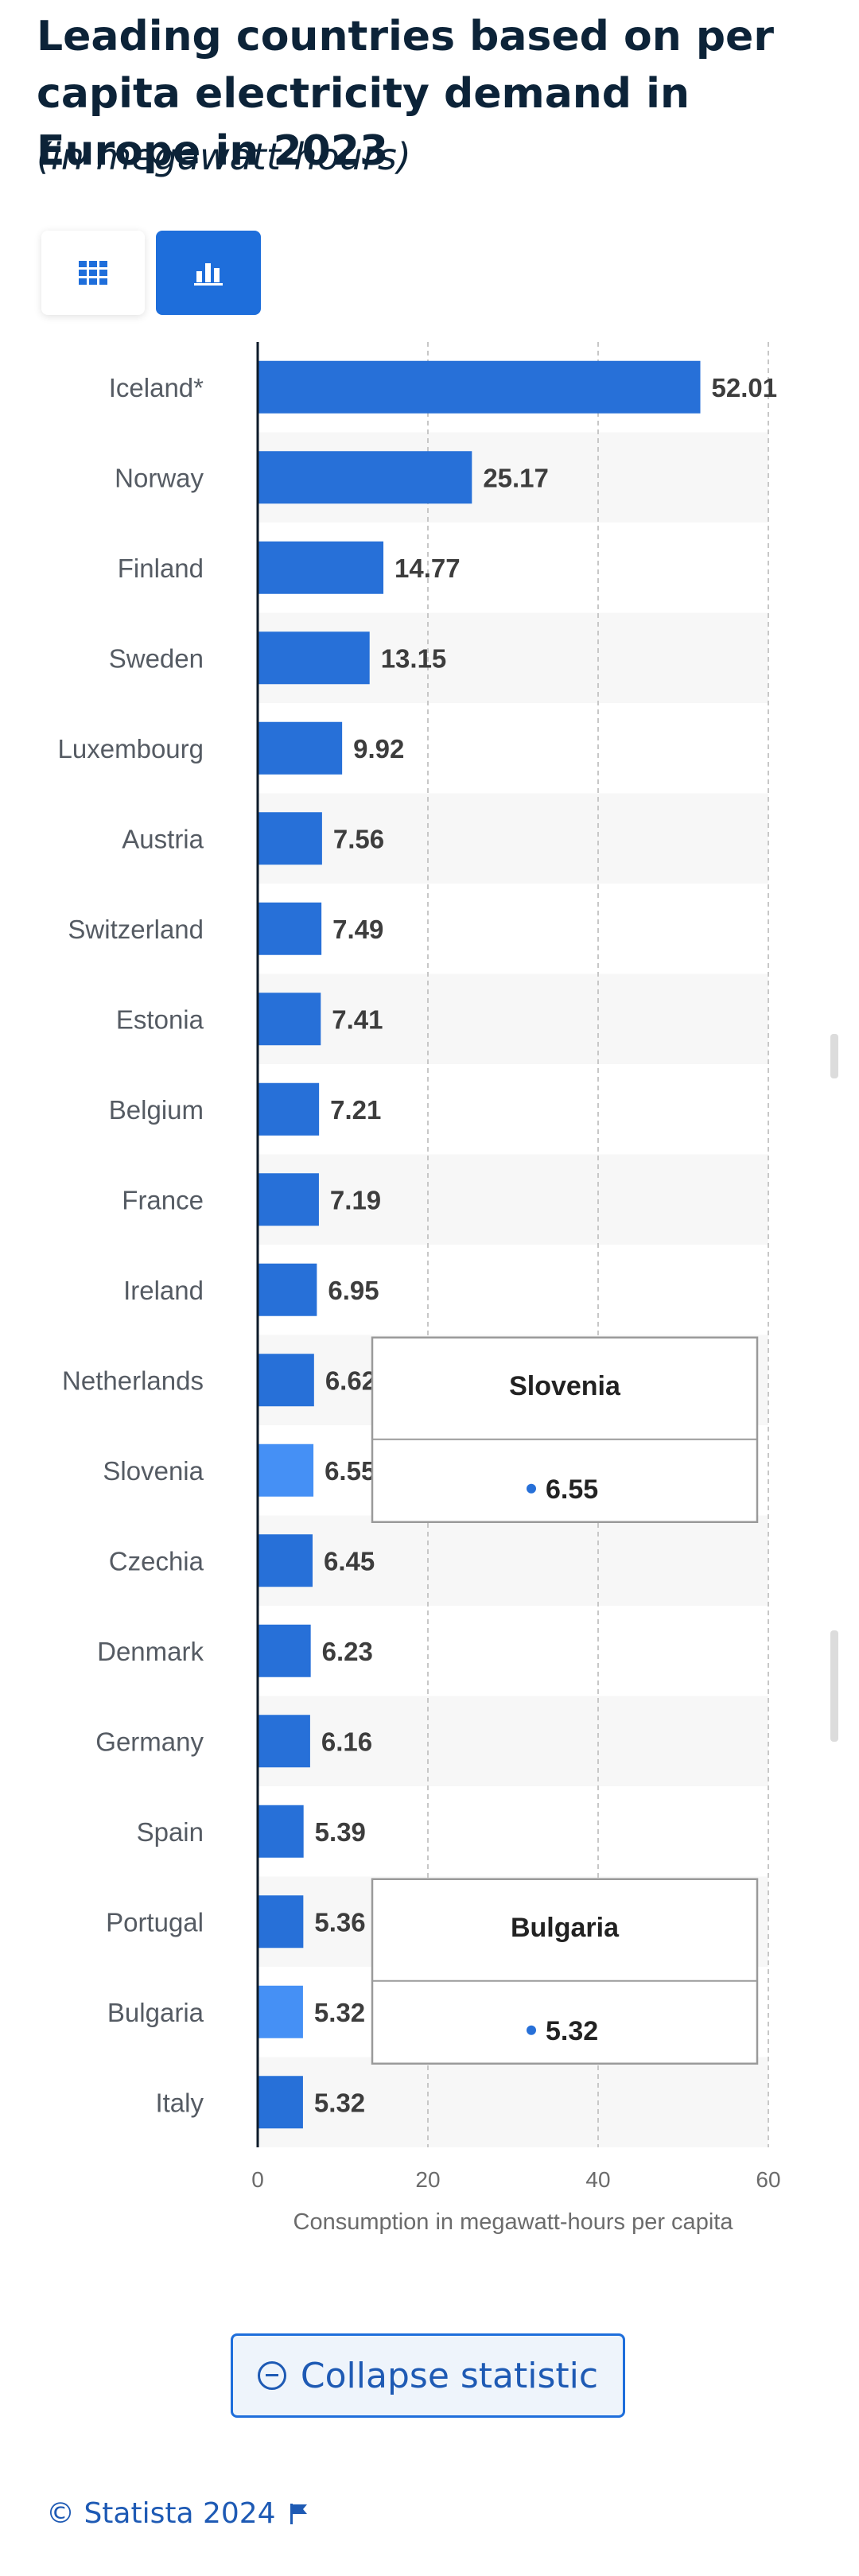 The width and height of the screenshot is (859, 2576). I want to click on bar-chart-icon, so click(208, 274).